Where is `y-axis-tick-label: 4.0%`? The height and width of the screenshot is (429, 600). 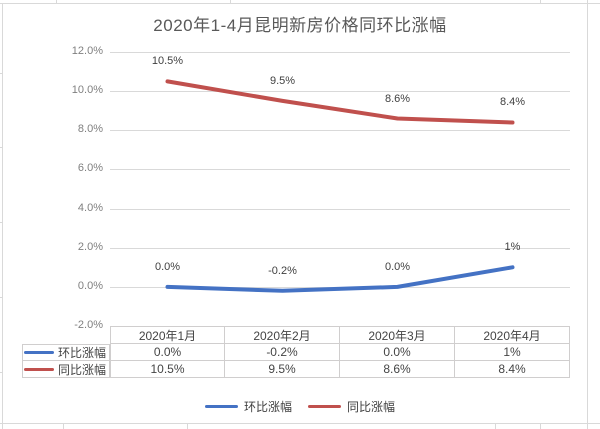 y-axis-tick-label: 4.0% is located at coordinates (90, 208).